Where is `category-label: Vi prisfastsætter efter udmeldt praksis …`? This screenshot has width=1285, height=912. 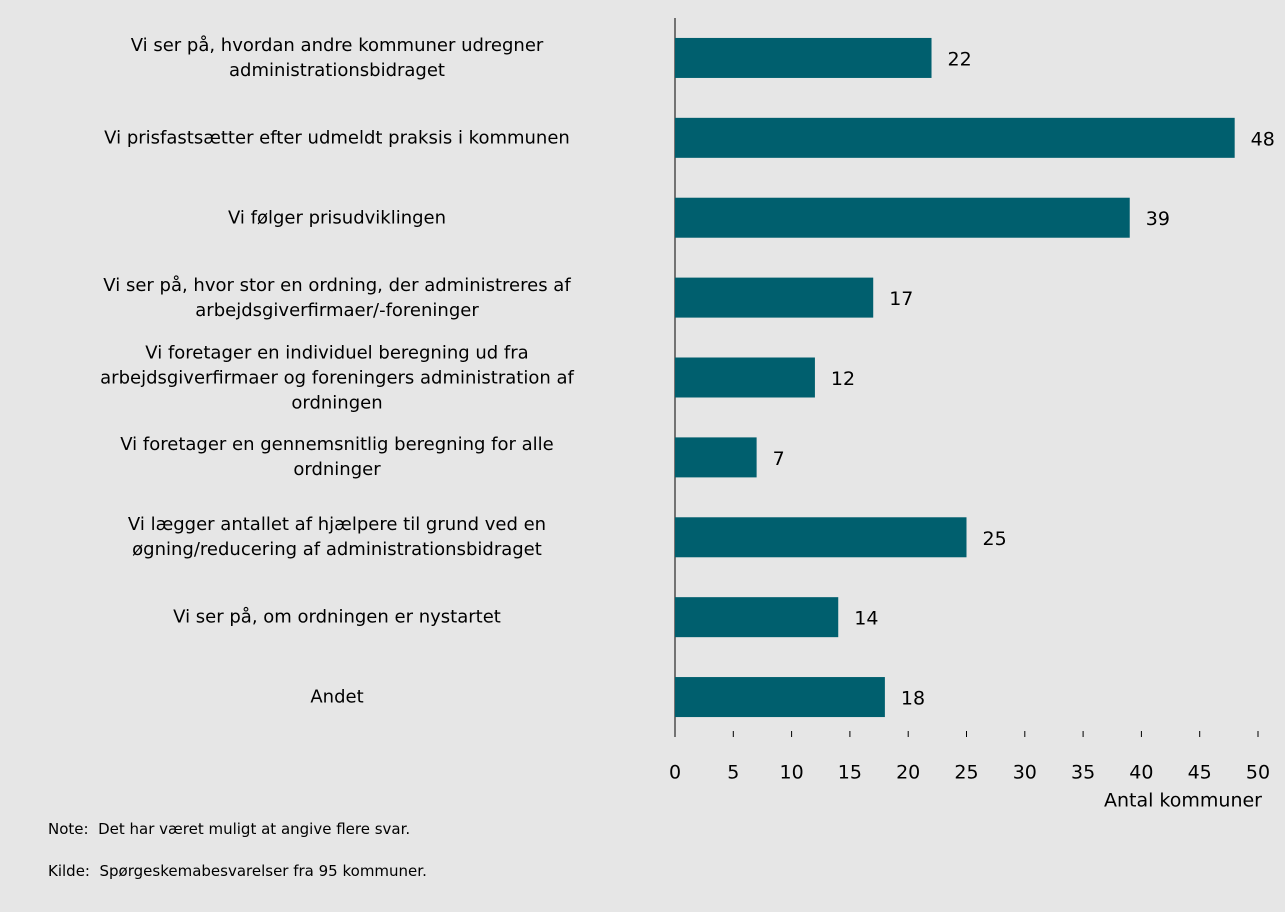
category-label: Vi prisfastsætter efter udmeldt praksis … is located at coordinates (337, 138).